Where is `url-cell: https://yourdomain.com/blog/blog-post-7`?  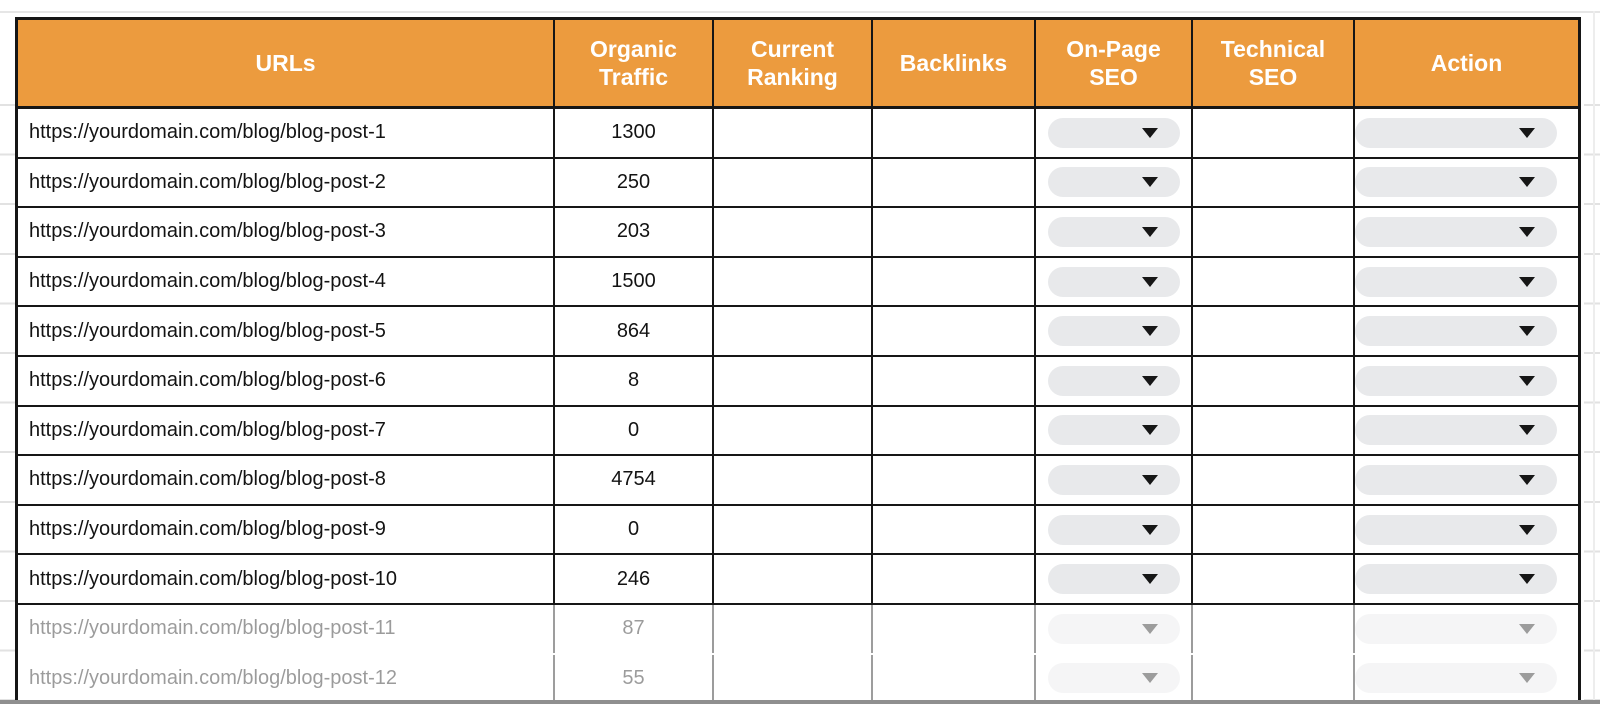
url-cell: https://yourdomain.com/blog/blog-post-7 is located at coordinates (286, 430).